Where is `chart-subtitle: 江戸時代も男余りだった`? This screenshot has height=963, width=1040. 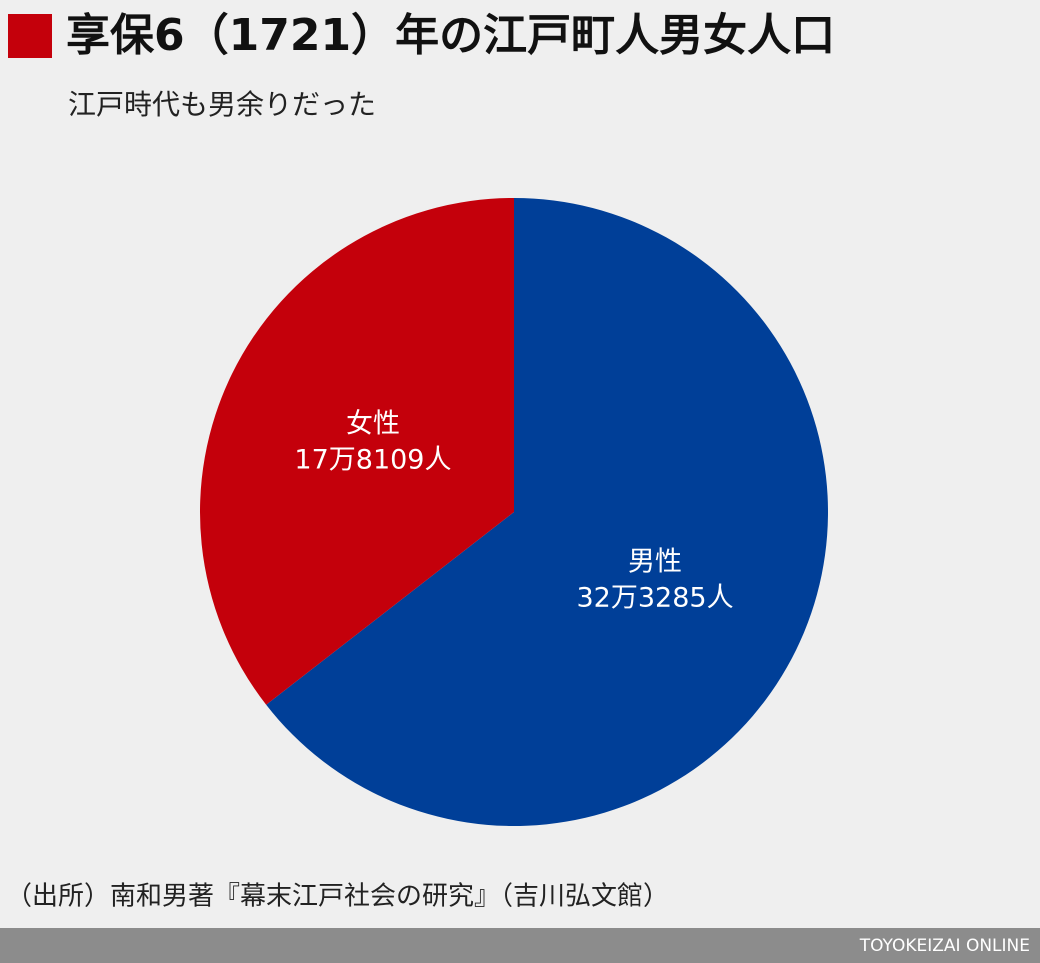 chart-subtitle: 江戸時代も男余りだった is located at coordinates (222, 104).